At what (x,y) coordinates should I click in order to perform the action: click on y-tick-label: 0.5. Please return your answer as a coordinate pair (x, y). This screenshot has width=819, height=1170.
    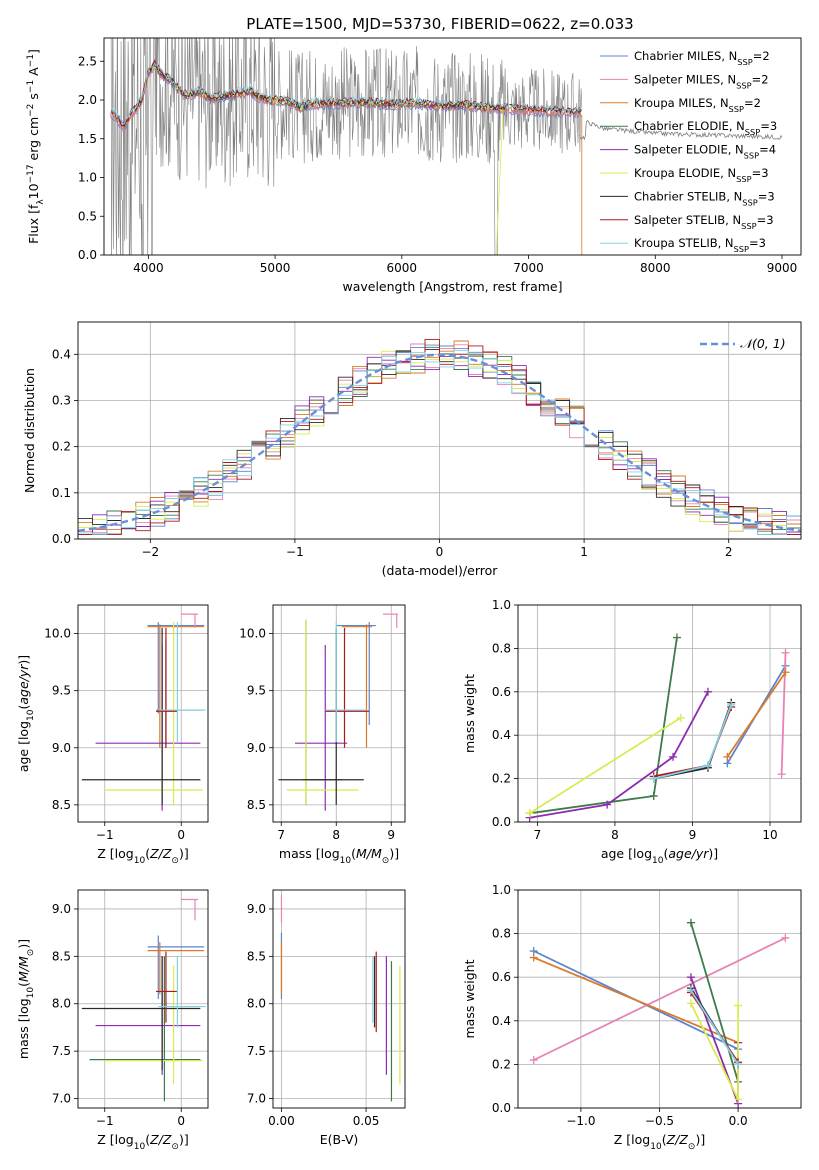
    Looking at the image, I should click on (87, 216).